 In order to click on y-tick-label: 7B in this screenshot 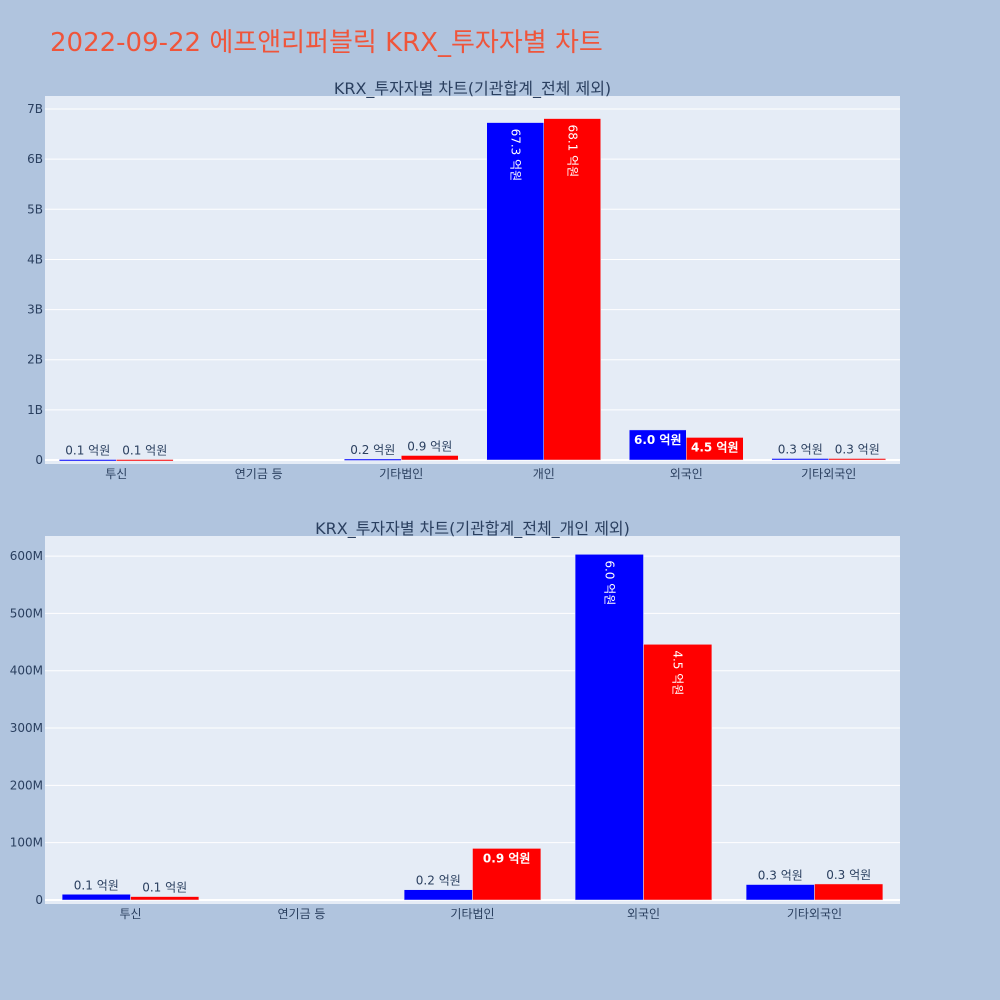, I will do `click(35, 109)`.